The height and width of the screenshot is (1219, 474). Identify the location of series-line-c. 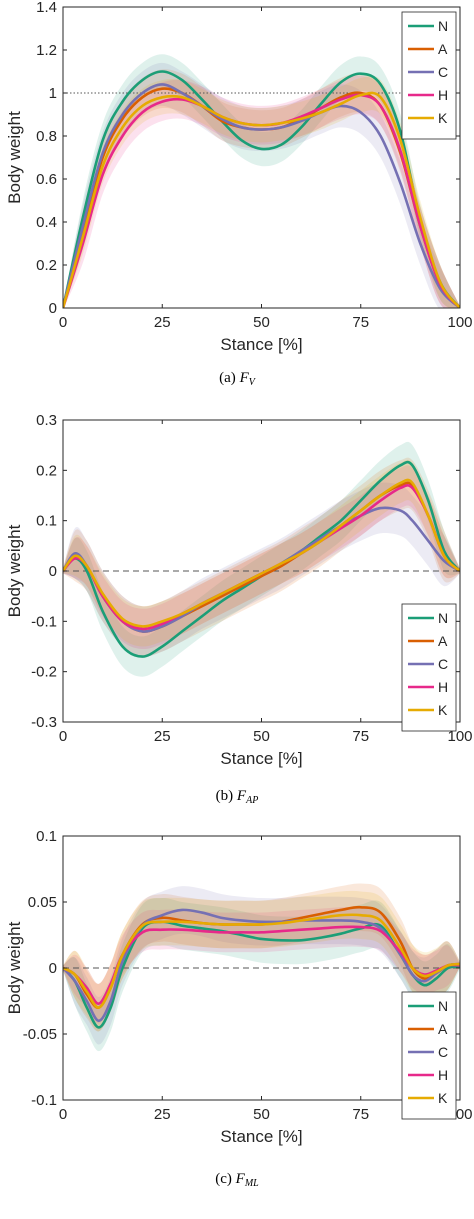
(261, 965).